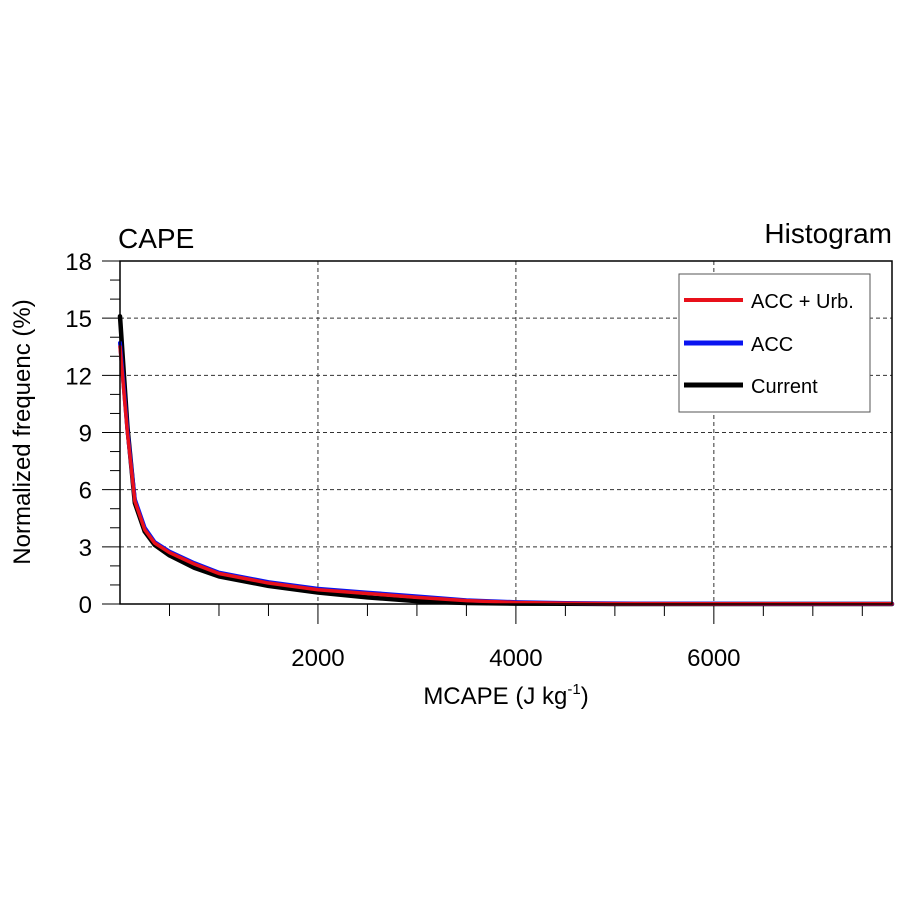  Describe the element at coordinates (573, 689) in the screenshot. I see `x-axis-label-sup: -1` at that location.